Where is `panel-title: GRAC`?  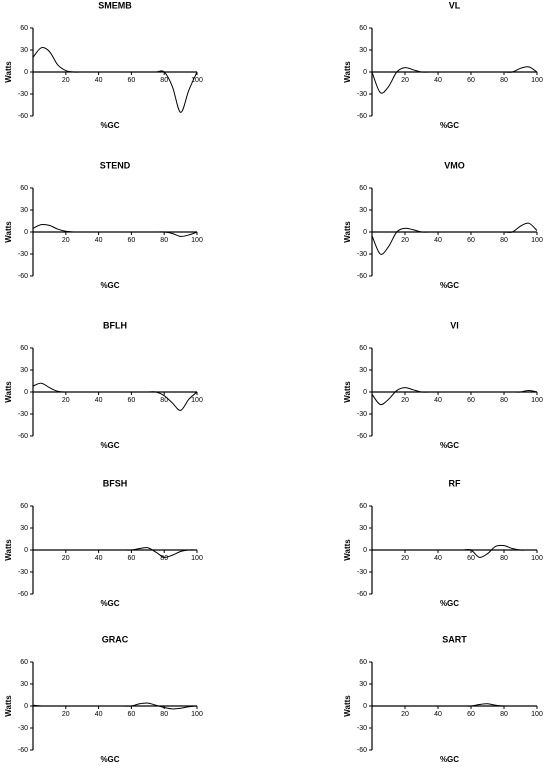
panel-title: GRAC is located at coordinates (115, 639).